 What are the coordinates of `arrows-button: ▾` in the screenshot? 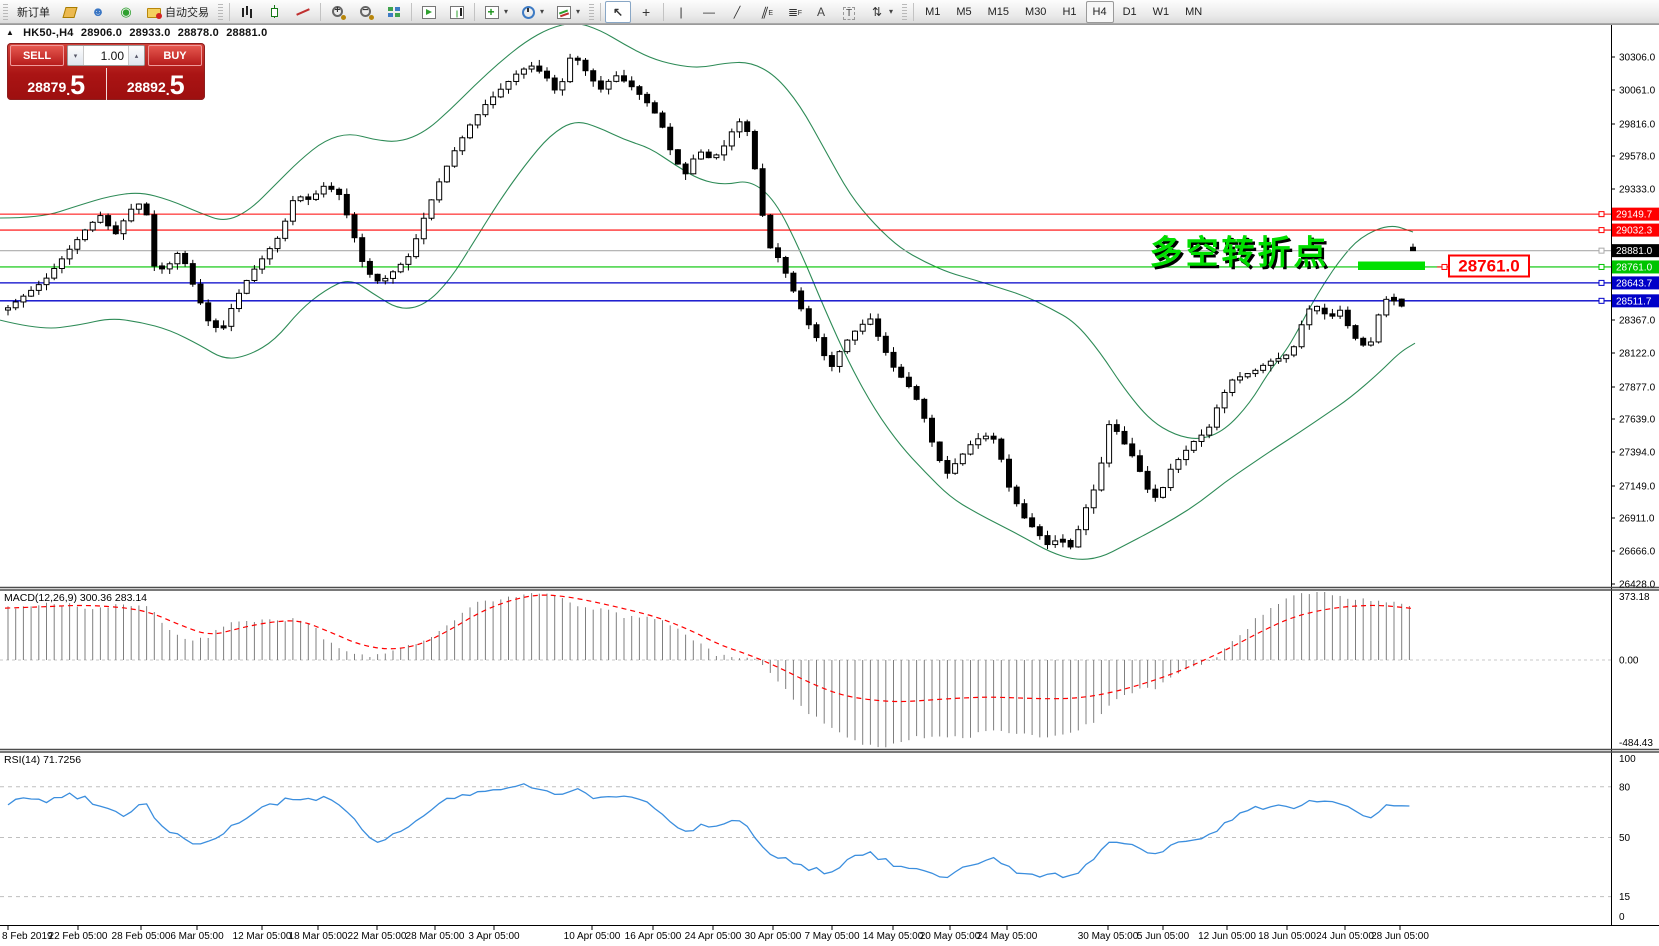 It's located at (881, 12).